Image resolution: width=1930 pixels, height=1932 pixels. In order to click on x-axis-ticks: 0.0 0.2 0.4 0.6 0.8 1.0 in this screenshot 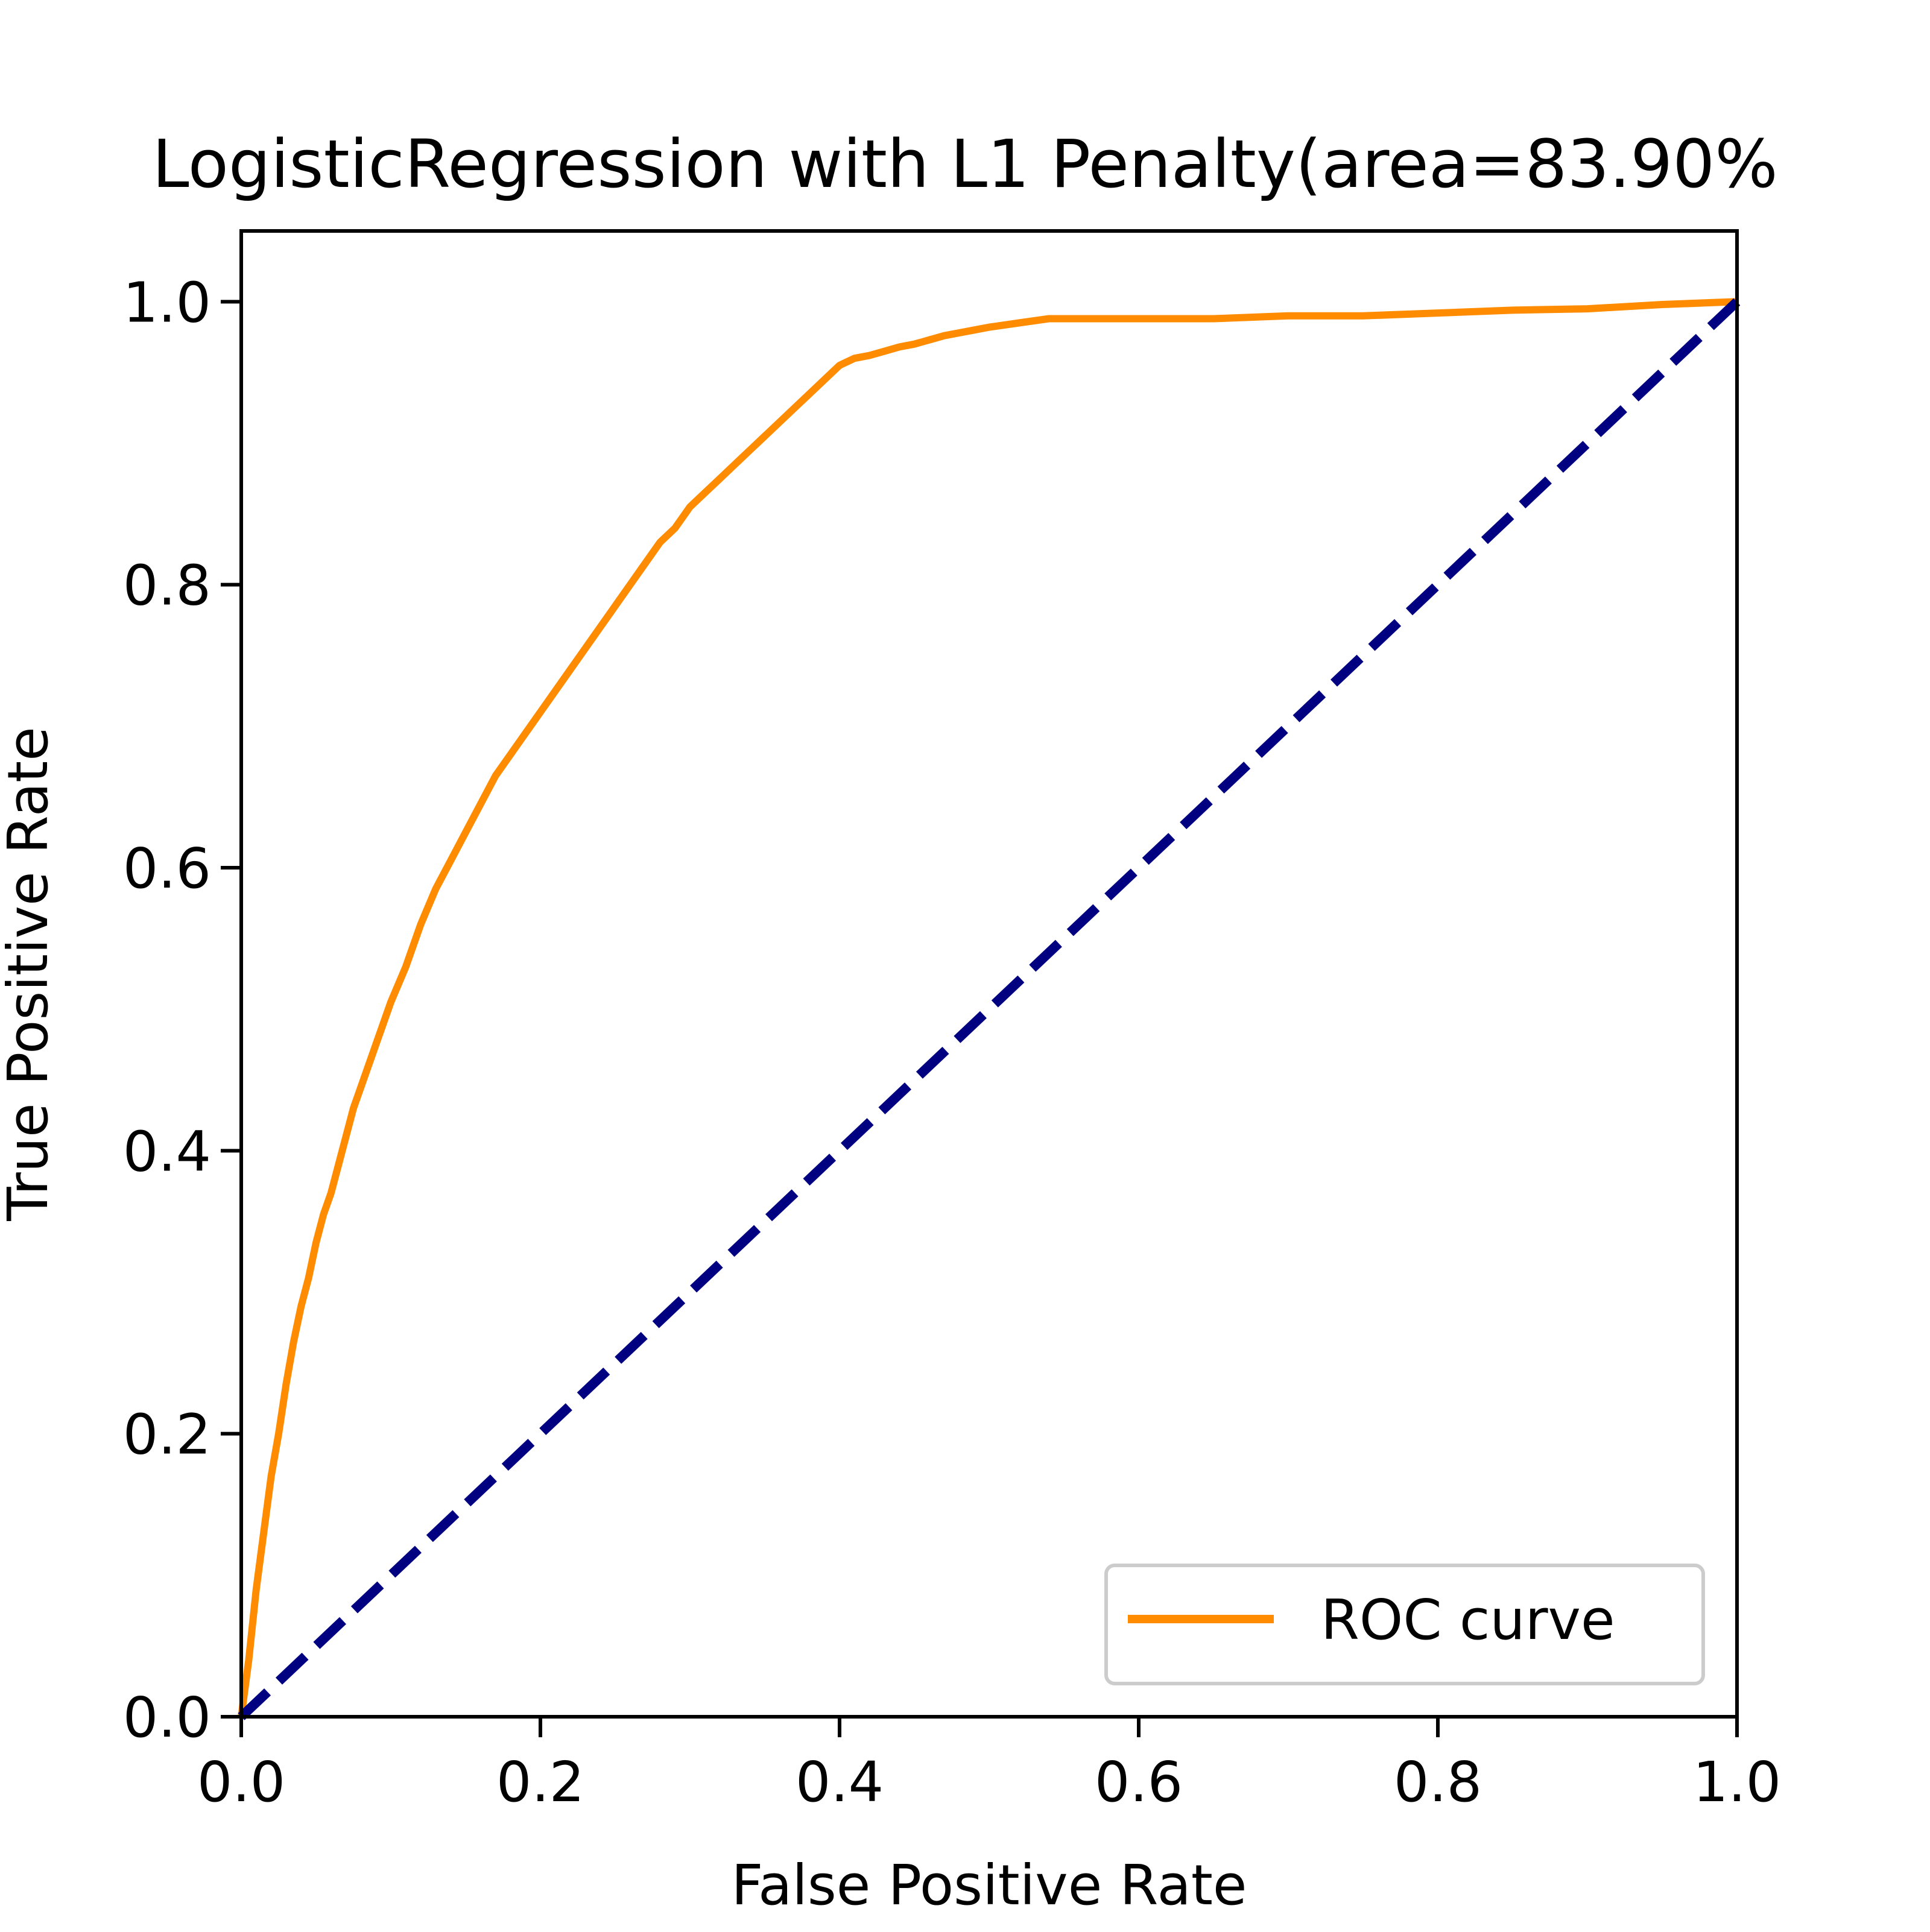, I will do `click(989, 1765)`.